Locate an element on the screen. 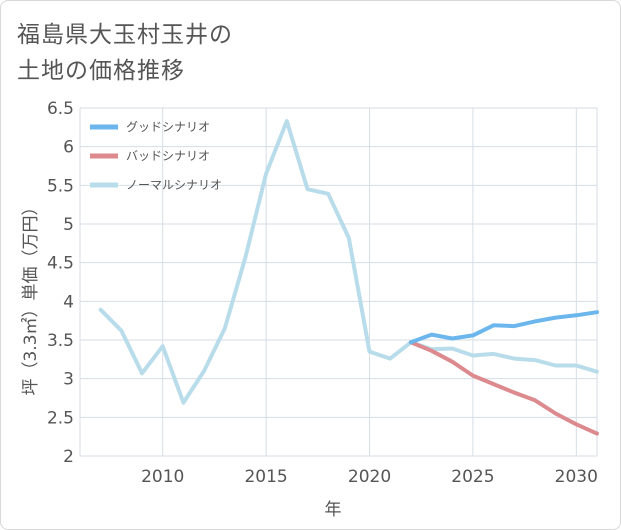 This screenshot has height=530, width=621. y-tick-label: 2 is located at coordinates (68, 457).